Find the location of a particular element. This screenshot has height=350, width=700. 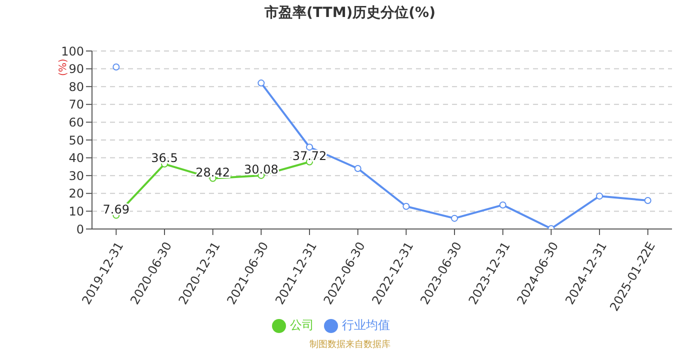

y-tick-label: 60 is located at coordinates (76, 122).